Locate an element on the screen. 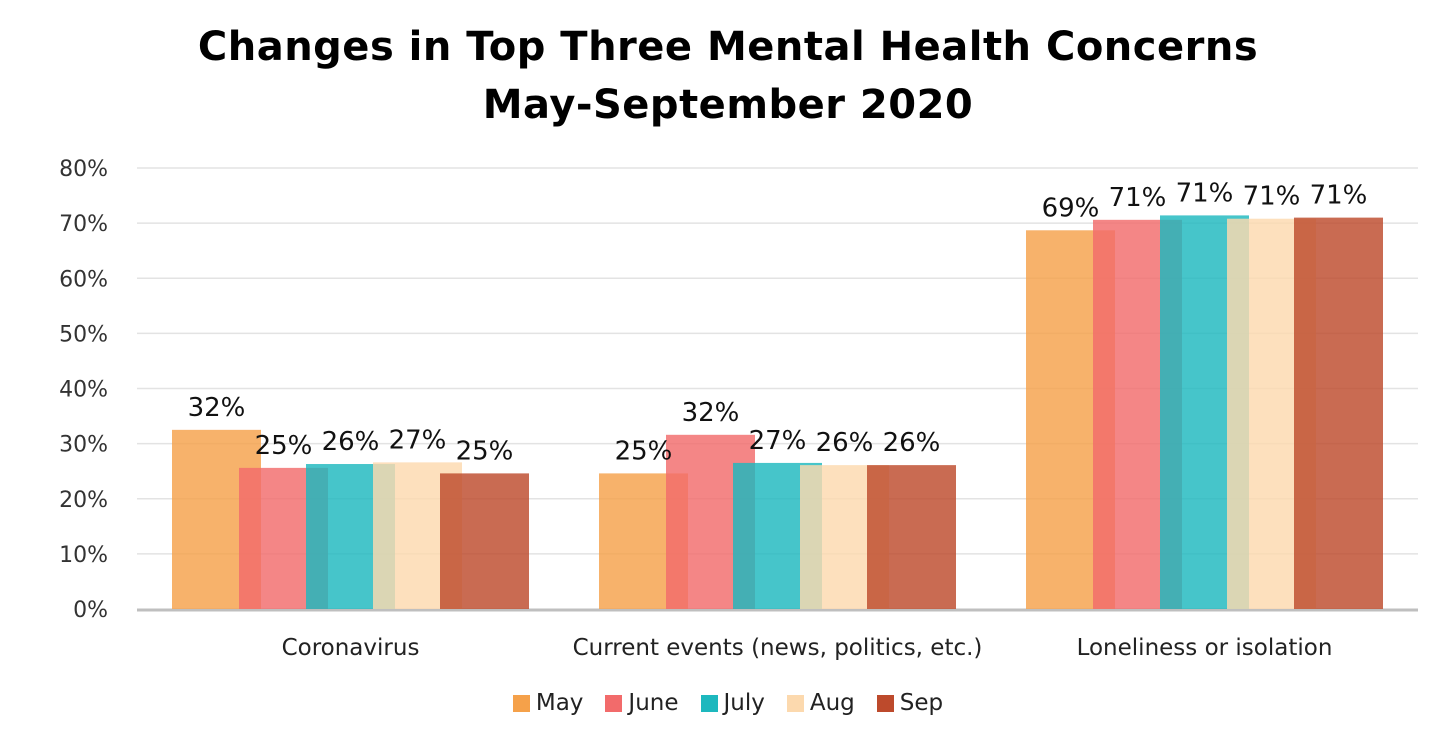  y-tick-label: 10% is located at coordinates (83, 555).